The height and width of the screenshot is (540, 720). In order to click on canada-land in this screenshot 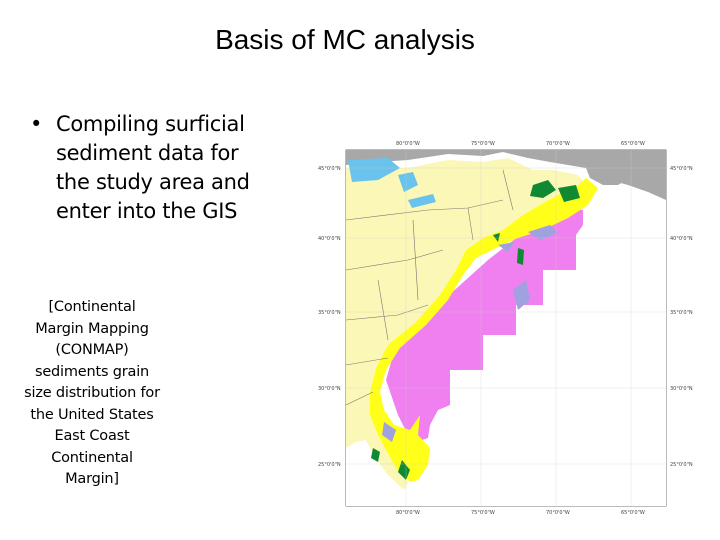, I will do `click(506, 175)`.